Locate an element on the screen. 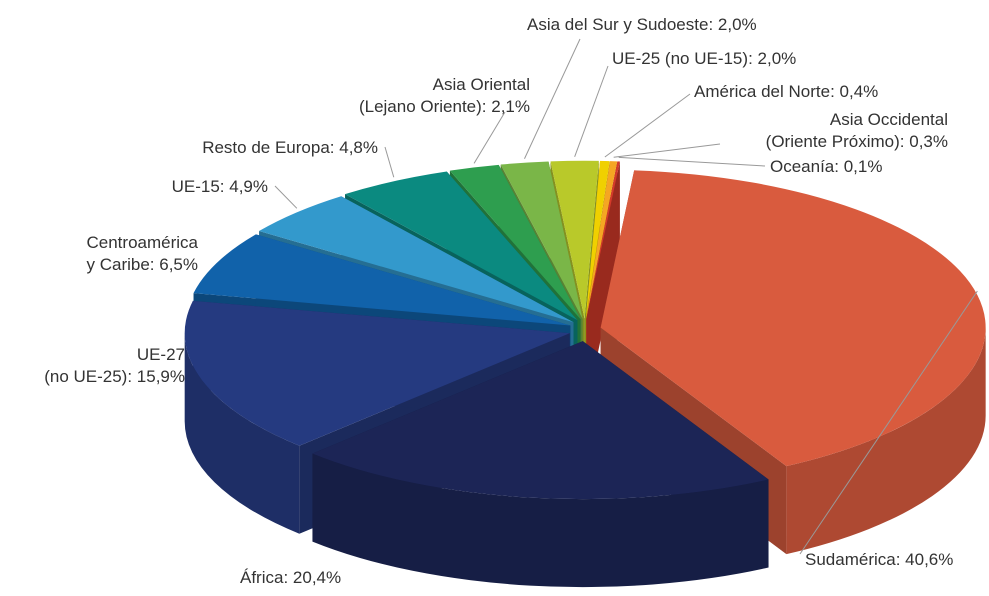  value-label: 0,4% is located at coordinates (859, 91).